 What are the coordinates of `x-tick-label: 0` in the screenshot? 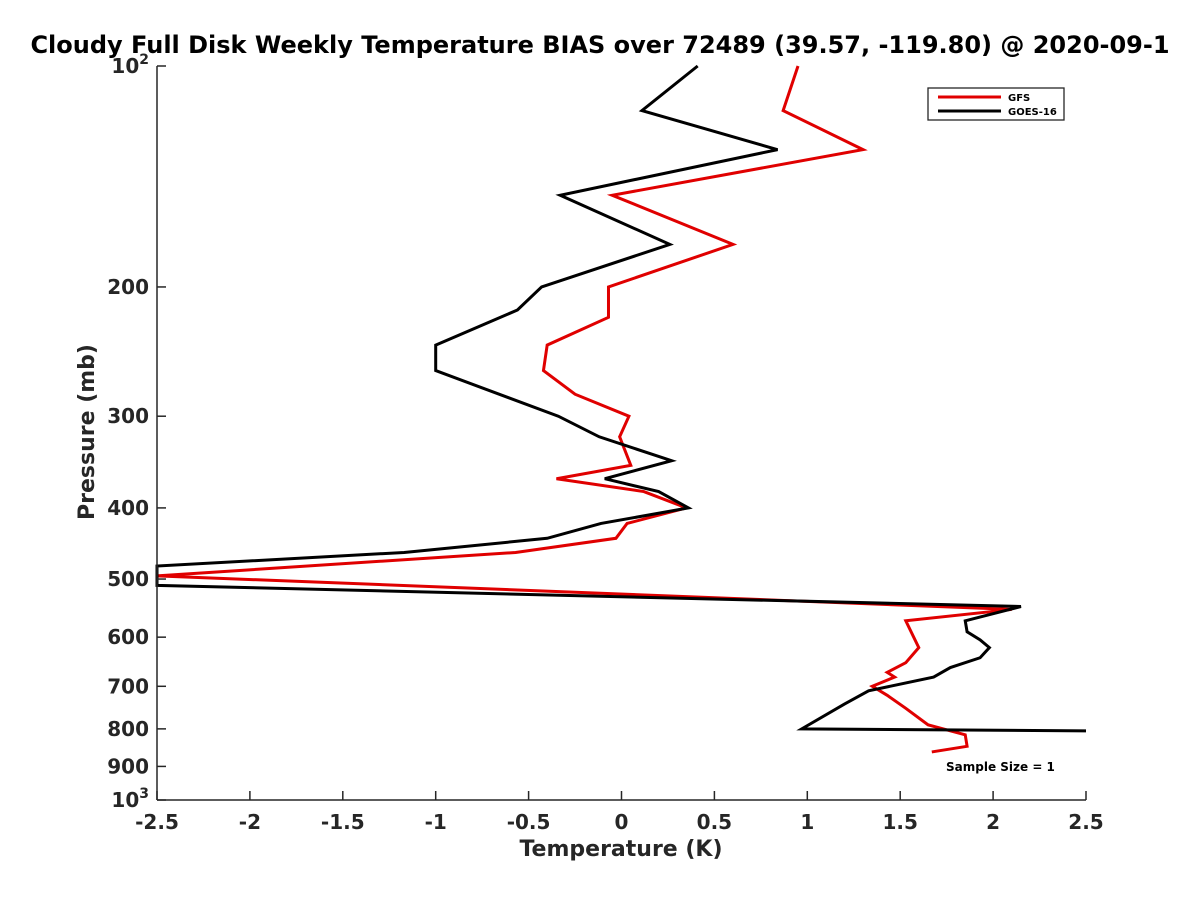 It's located at (622, 822).